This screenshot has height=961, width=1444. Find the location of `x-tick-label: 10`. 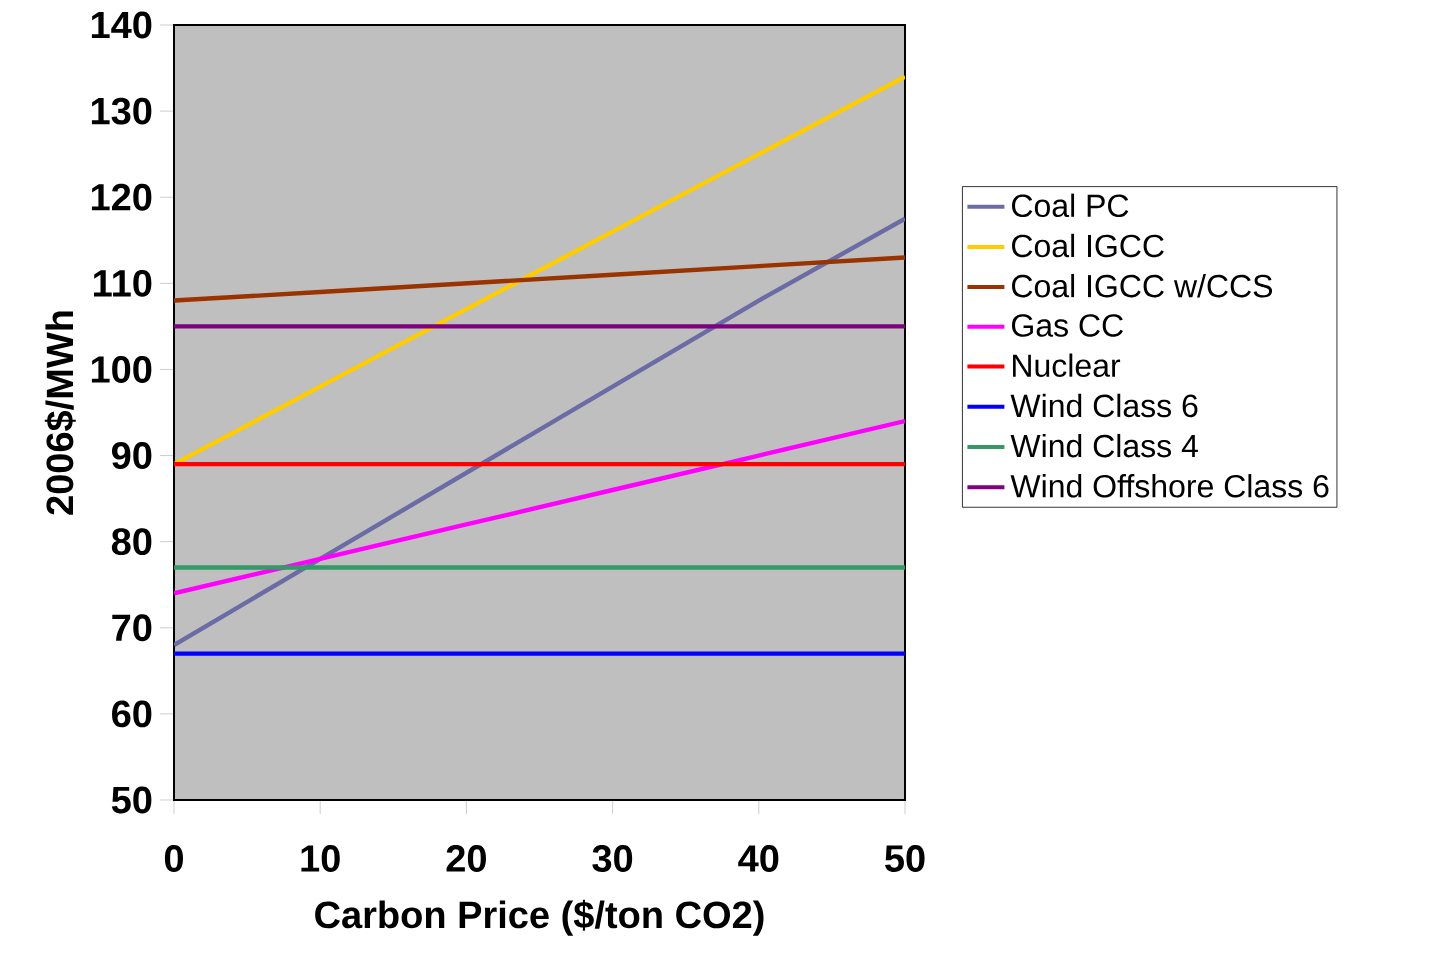

x-tick-label: 10 is located at coordinates (320, 858).